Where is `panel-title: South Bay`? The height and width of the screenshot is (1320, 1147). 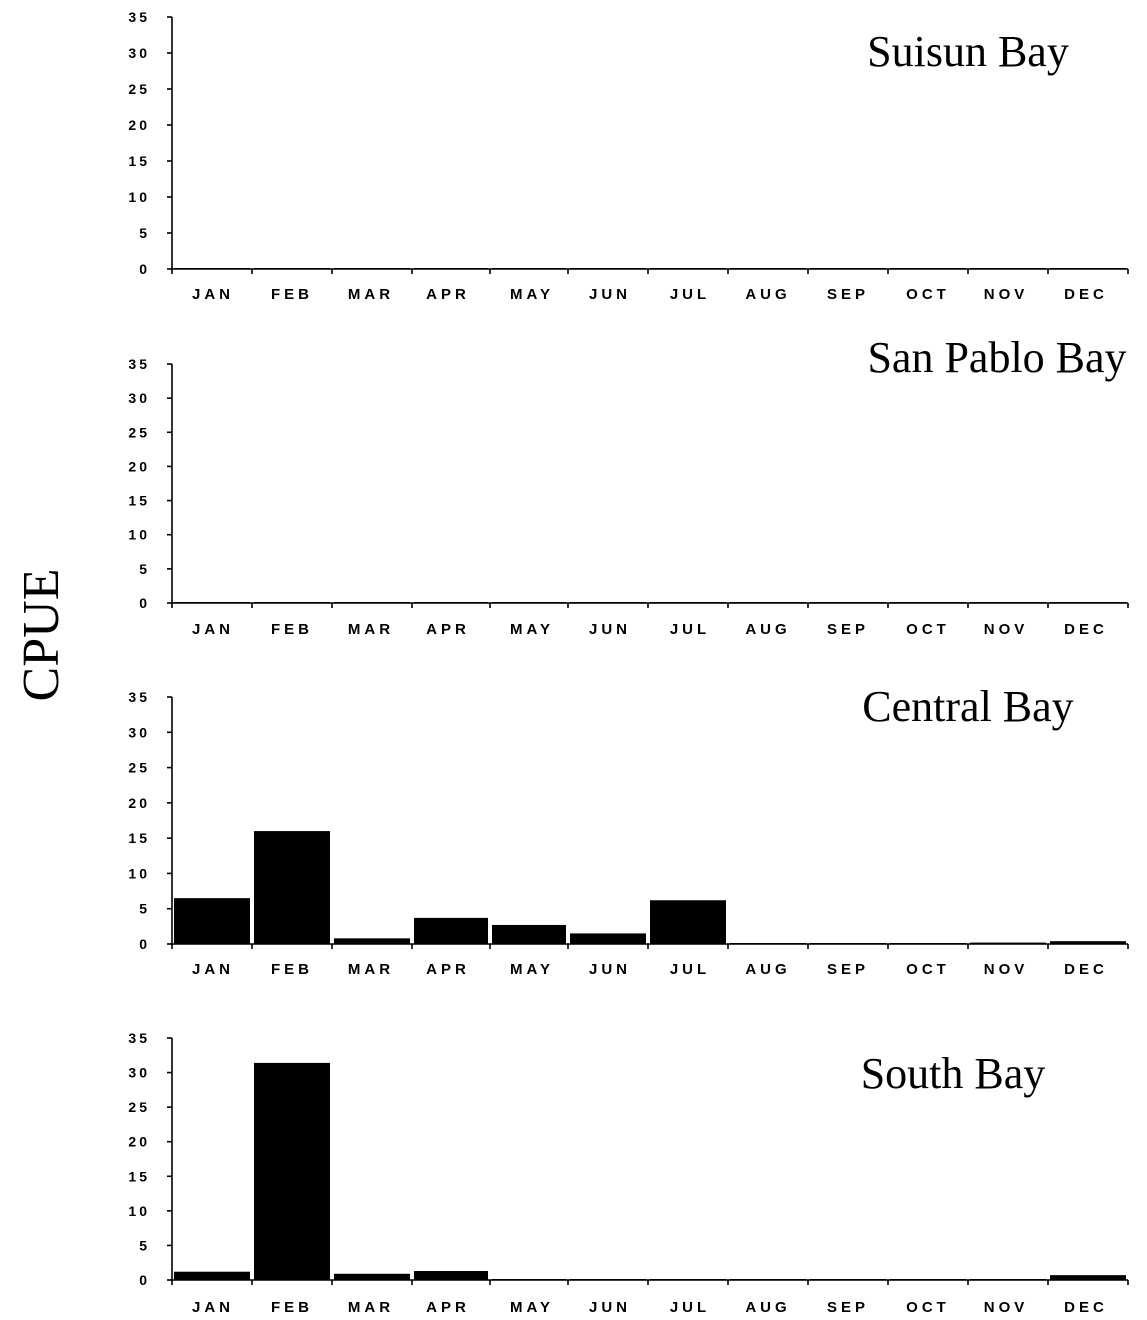 panel-title: South Bay is located at coordinates (953, 1073).